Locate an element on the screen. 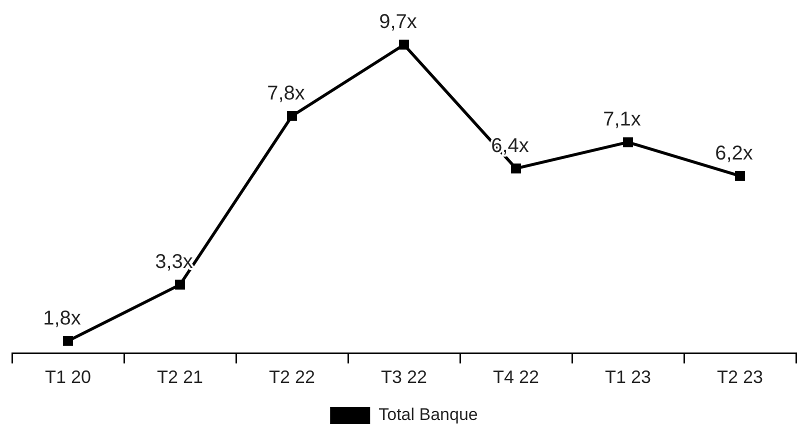 The height and width of the screenshot is (438, 806). data-label: 6,2x is located at coordinates (734, 153).